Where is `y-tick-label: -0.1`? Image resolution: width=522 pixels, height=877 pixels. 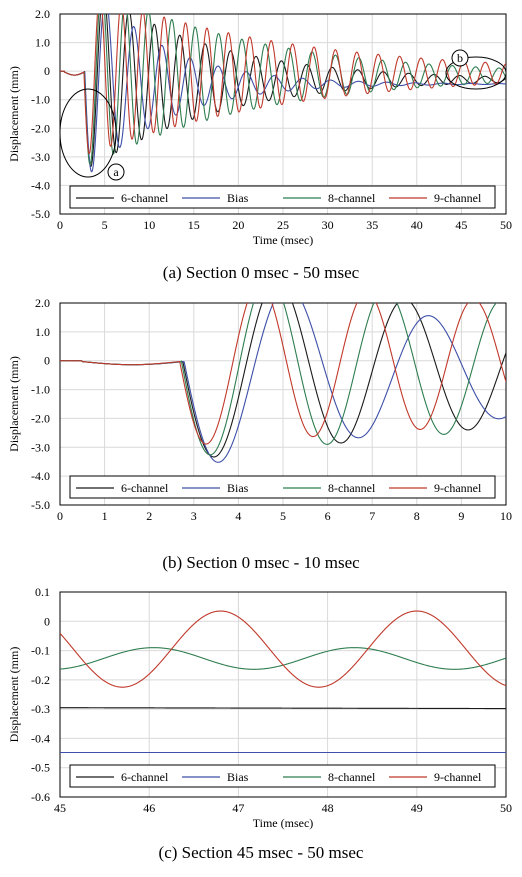
y-tick-label: -0.1 is located at coordinates (40, 651).